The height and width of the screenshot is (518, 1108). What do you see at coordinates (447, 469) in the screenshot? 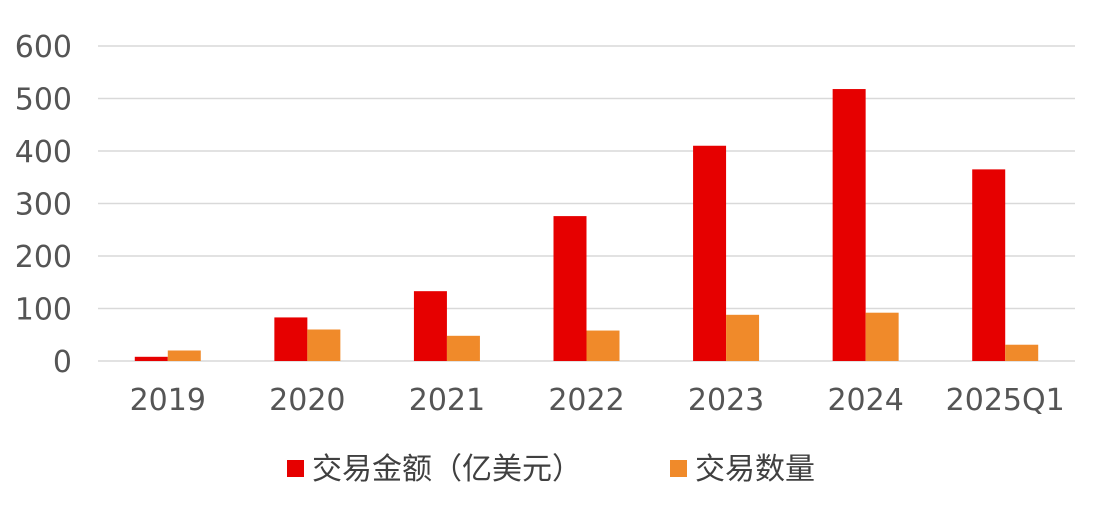
I see `legend-label-series1: 交易金额（亿美元）` at bounding box center [447, 469].